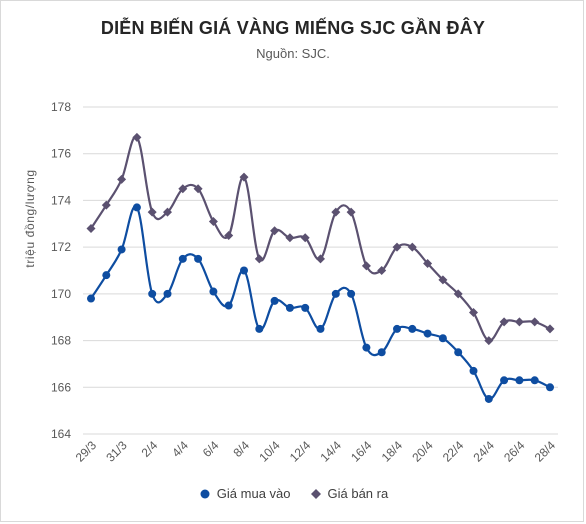 The image size is (586, 524). What do you see at coordinates (61, 294) in the screenshot?
I see `y-tick-label: 170` at bounding box center [61, 294].